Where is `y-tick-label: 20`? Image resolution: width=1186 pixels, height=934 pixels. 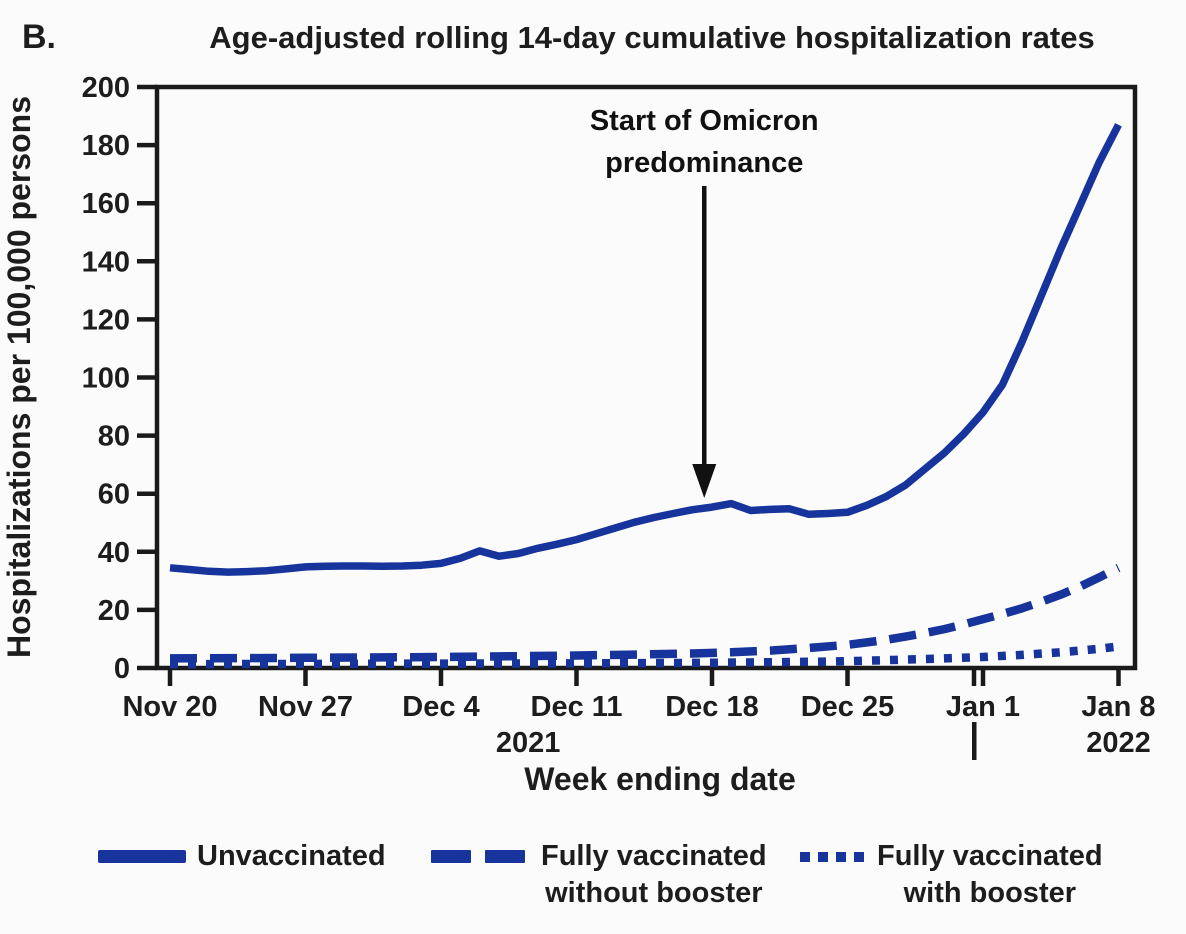
y-tick-label: 20 is located at coordinates (114, 611).